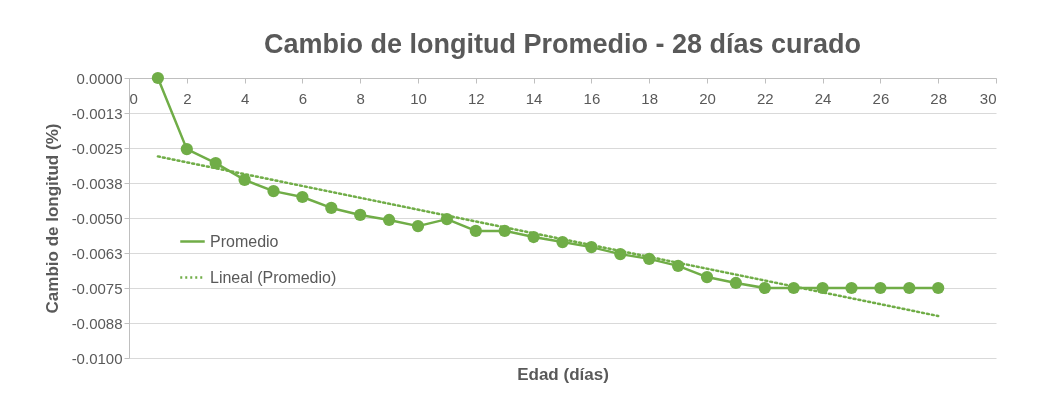  Describe the element at coordinates (765, 98) in the screenshot. I see `x-tick-label: 22` at that location.